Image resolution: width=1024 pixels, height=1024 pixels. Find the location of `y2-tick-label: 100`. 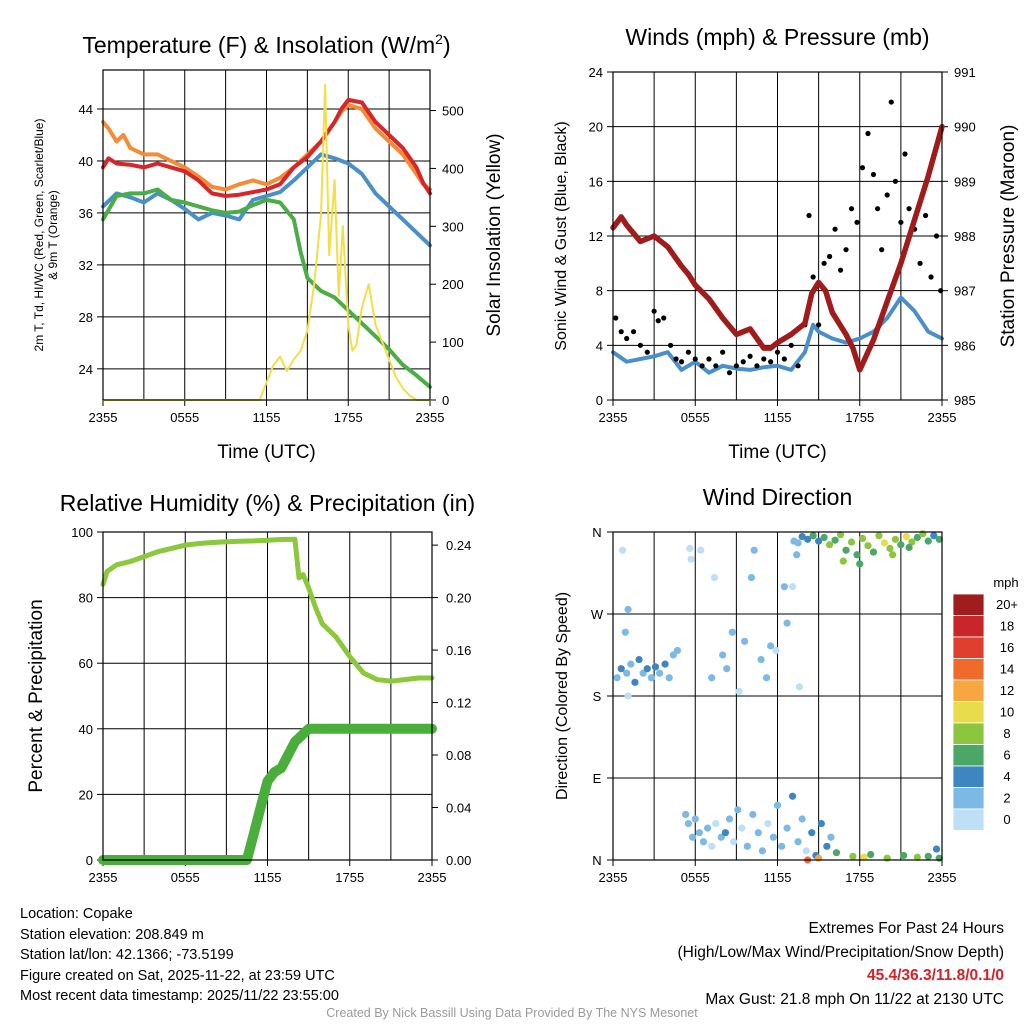

y2-tick-label: 100 is located at coordinates (453, 342).